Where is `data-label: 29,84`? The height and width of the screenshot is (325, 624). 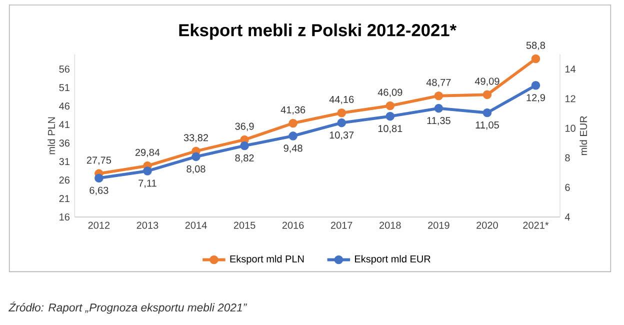
data-label: 29,84 is located at coordinates (147, 153).